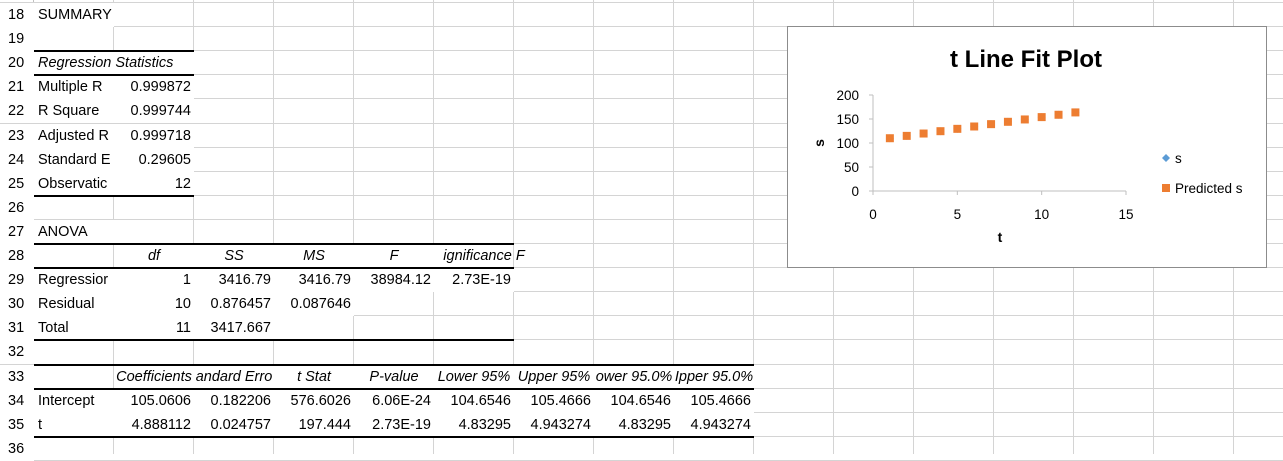  What do you see at coordinates (154, 304) in the screenshot?
I see `cell: 10` at bounding box center [154, 304].